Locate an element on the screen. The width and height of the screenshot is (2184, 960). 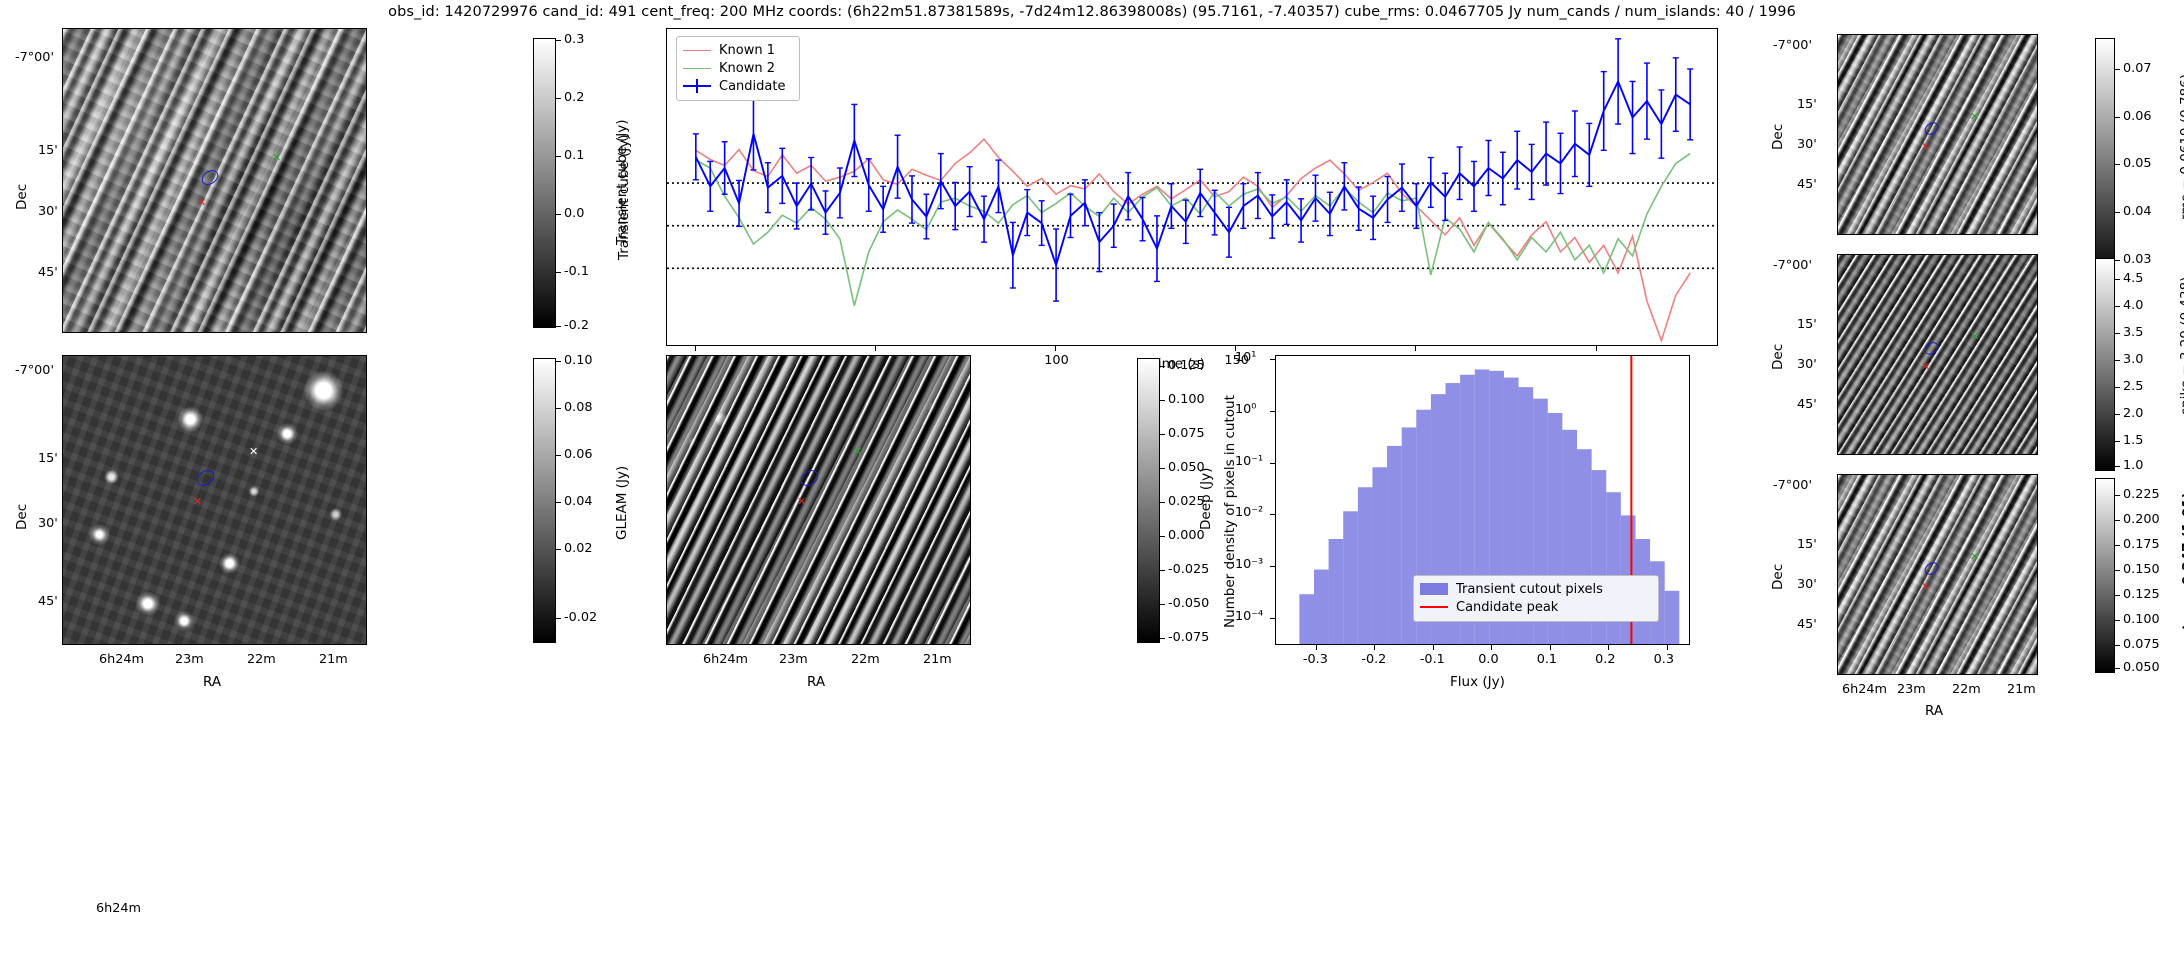
cb-deep-tick-4: 0.025 is located at coordinates (1186, 501).